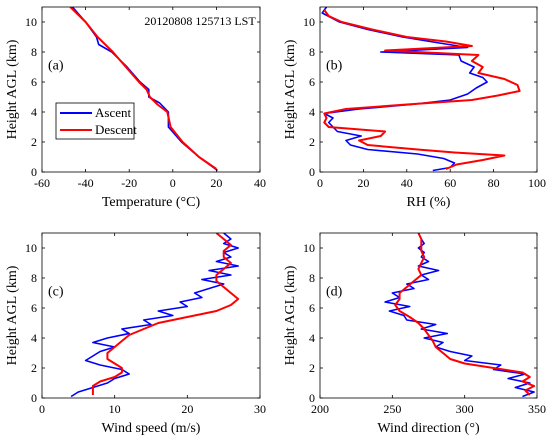  Describe the element at coordinates (334, 292) in the screenshot. I see `panel-label: (d)` at that location.